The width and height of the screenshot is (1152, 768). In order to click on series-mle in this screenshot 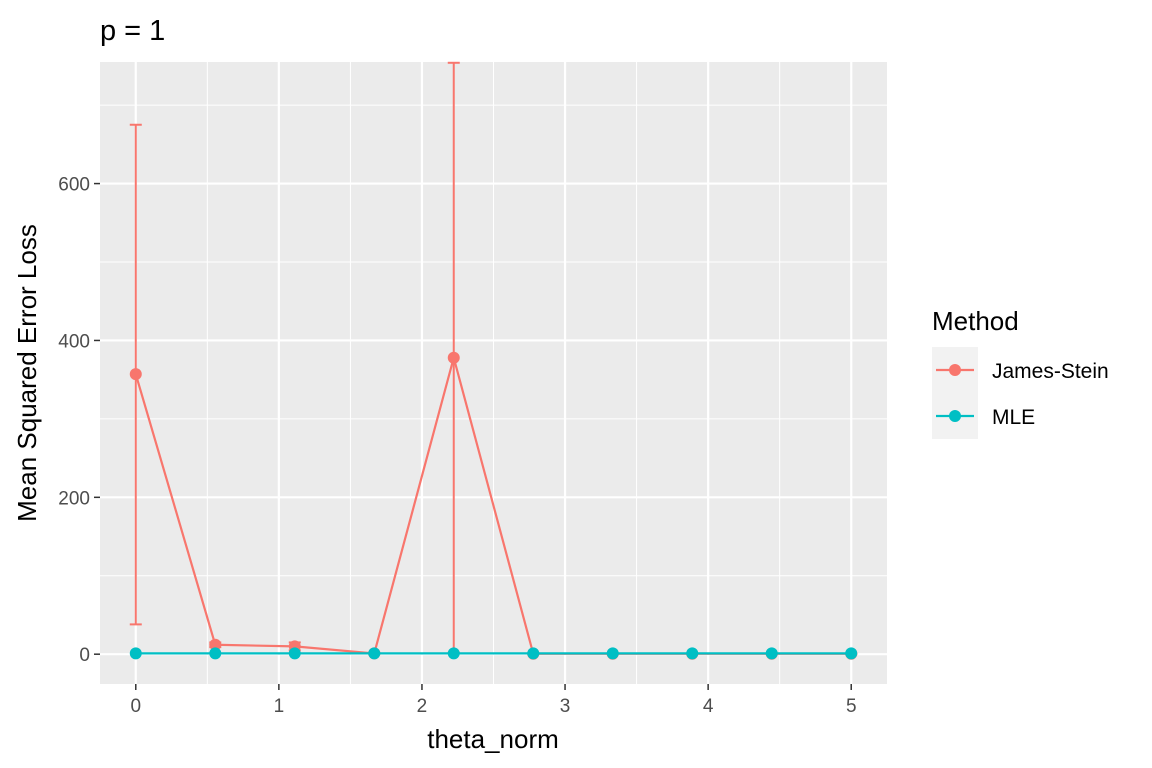, I will do `click(493, 653)`.